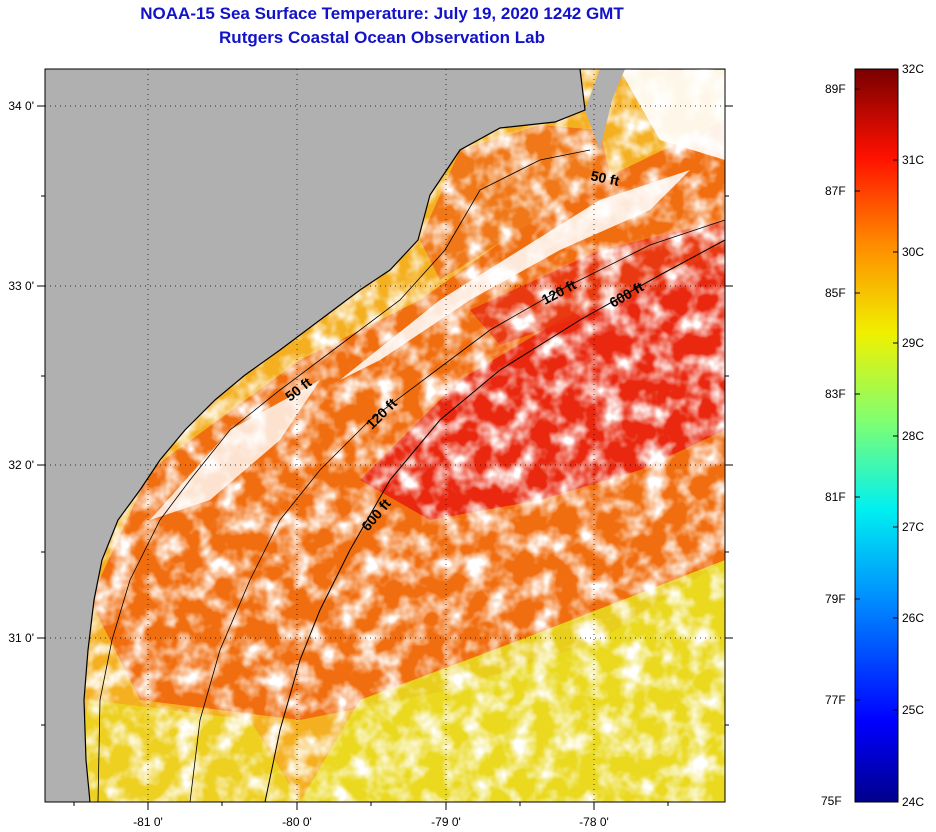 Image resolution: width=936 pixels, height=832 pixels. What do you see at coordinates (831, 801) in the screenshot?
I see `cb-f-label: 75F` at bounding box center [831, 801].